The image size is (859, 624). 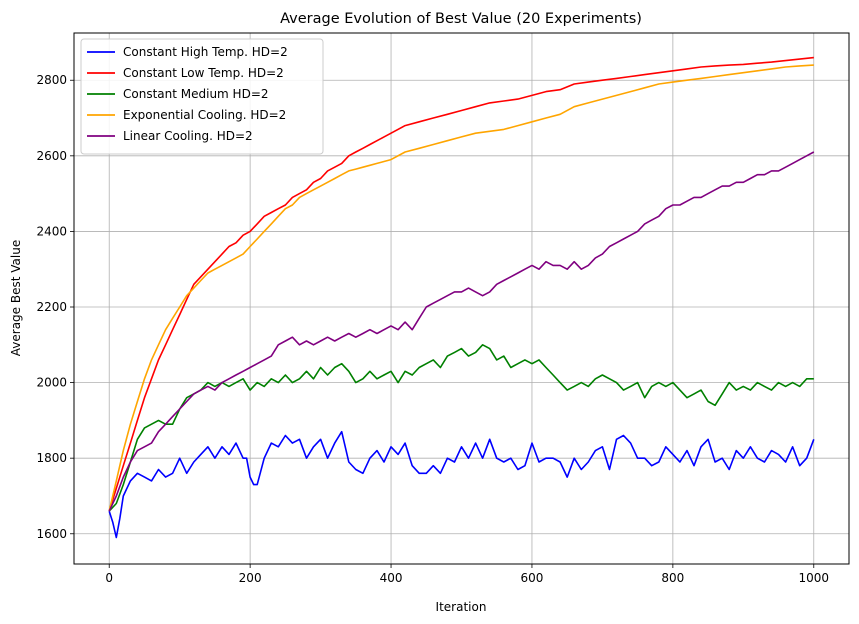 What do you see at coordinates (467, 574) in the screenshot?
I see `x-axis: 0 200 400 600 800 1000` at bounding box center [467, 574].